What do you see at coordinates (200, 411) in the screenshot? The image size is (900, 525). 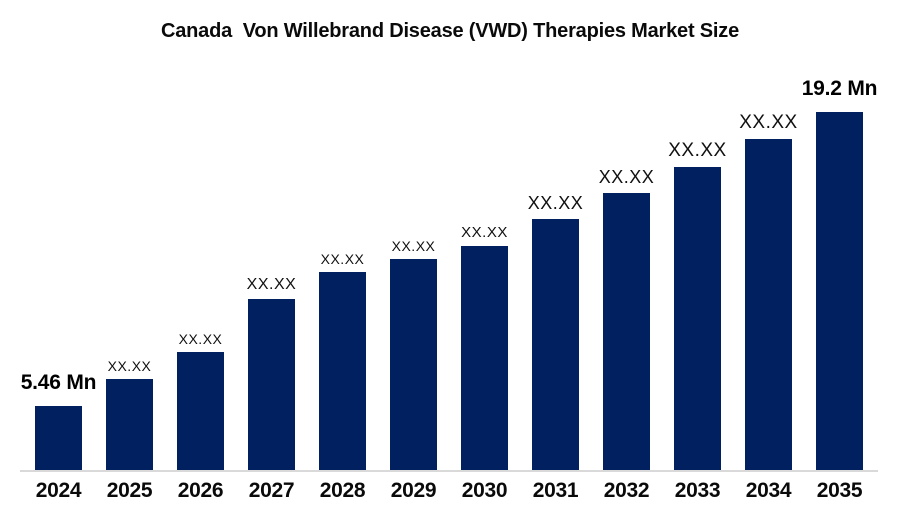 I see `bar-2026` at bounding box center [200, 411].